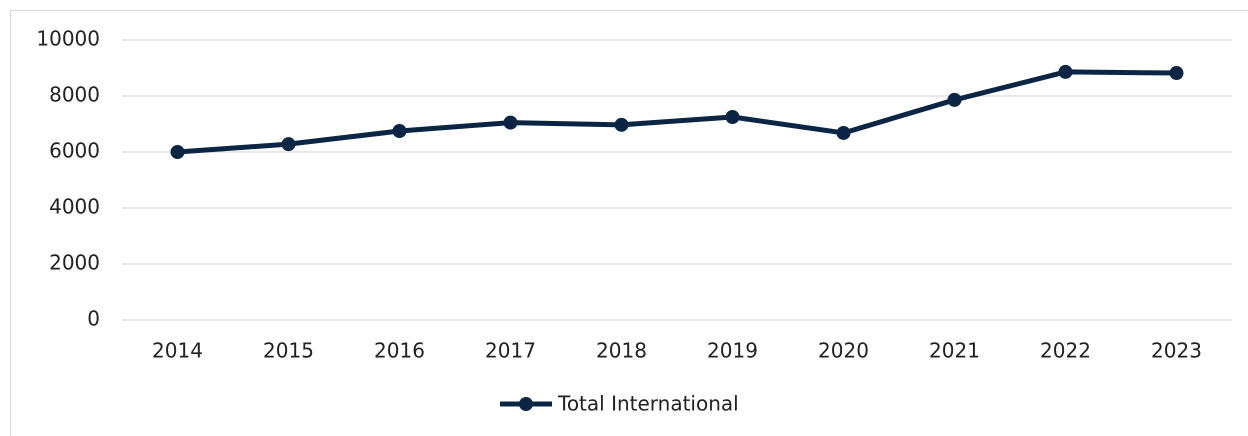  I want to click on x-tick-label: 2022, so click(1065, 351).